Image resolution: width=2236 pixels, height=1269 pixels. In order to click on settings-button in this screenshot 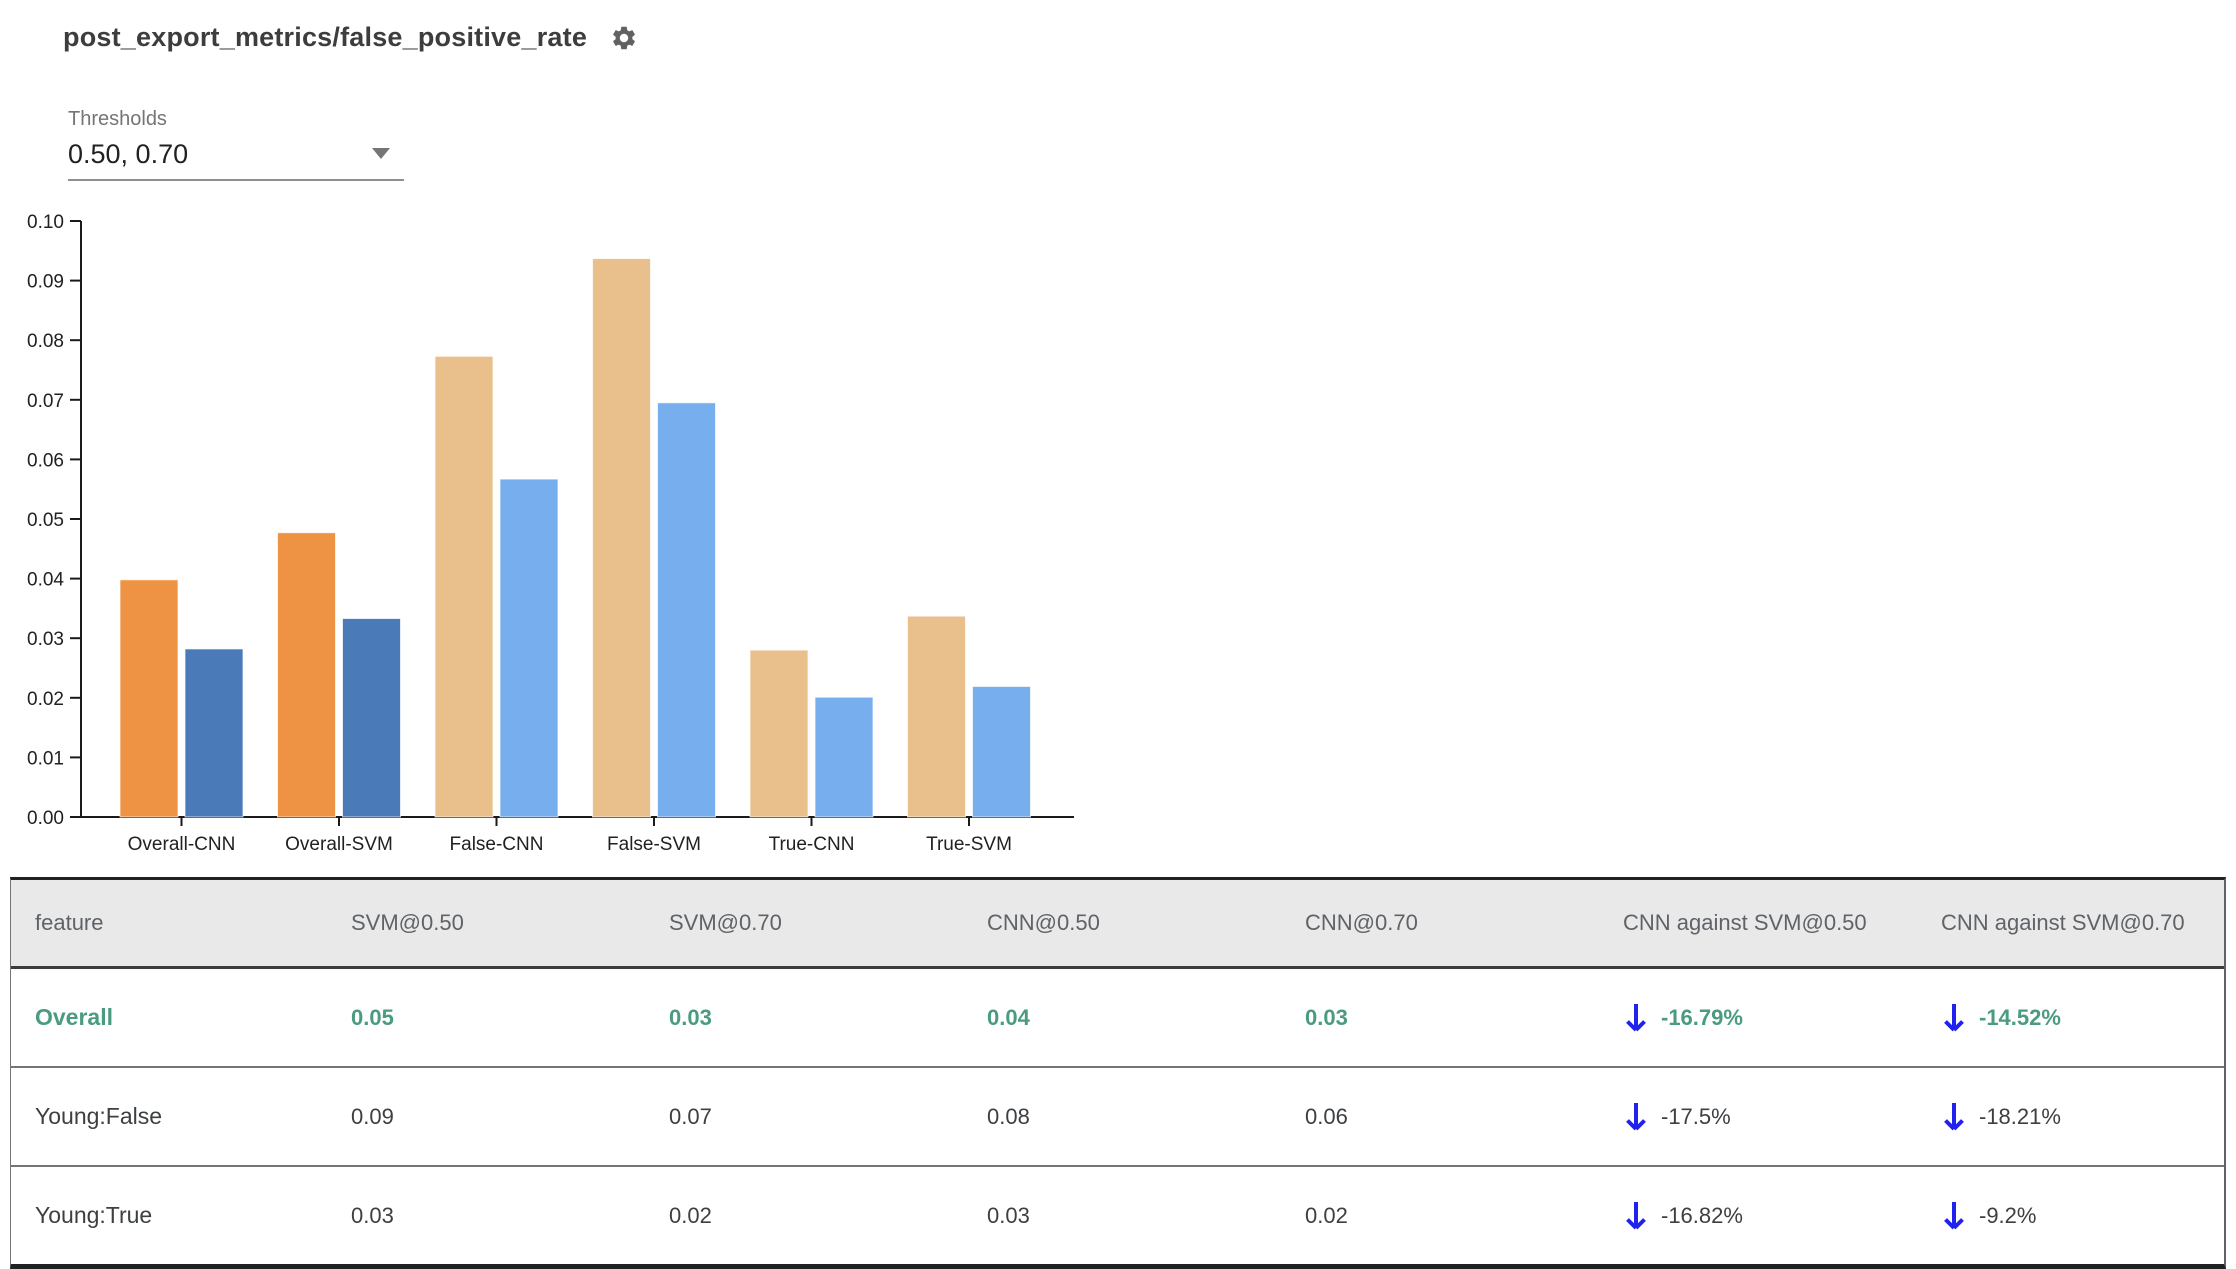, I will do `click(624, 38)`.